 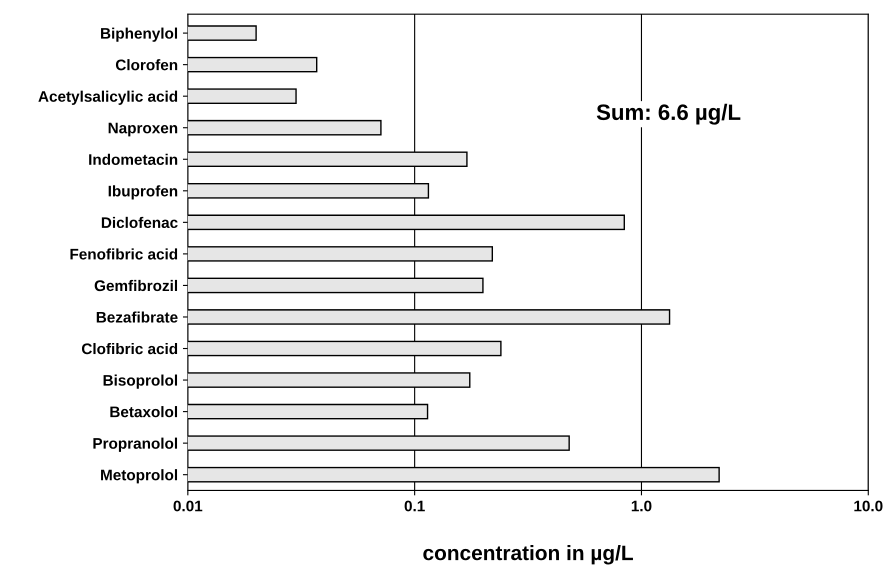 What do you see at coordinates (139, 35) in the screenshot?
I see `y-tick-label: Biphenylol` at bounding box center [139, 35].